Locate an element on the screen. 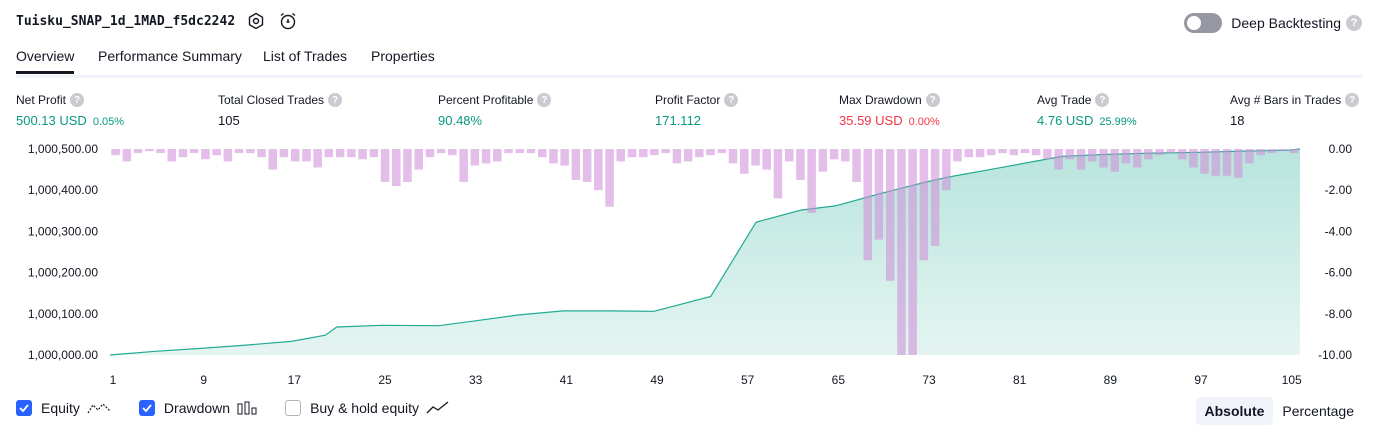 The height and width of the screenshot is (435, 1379). metric-label: Profit Factor is located at coordinates (688, 100).